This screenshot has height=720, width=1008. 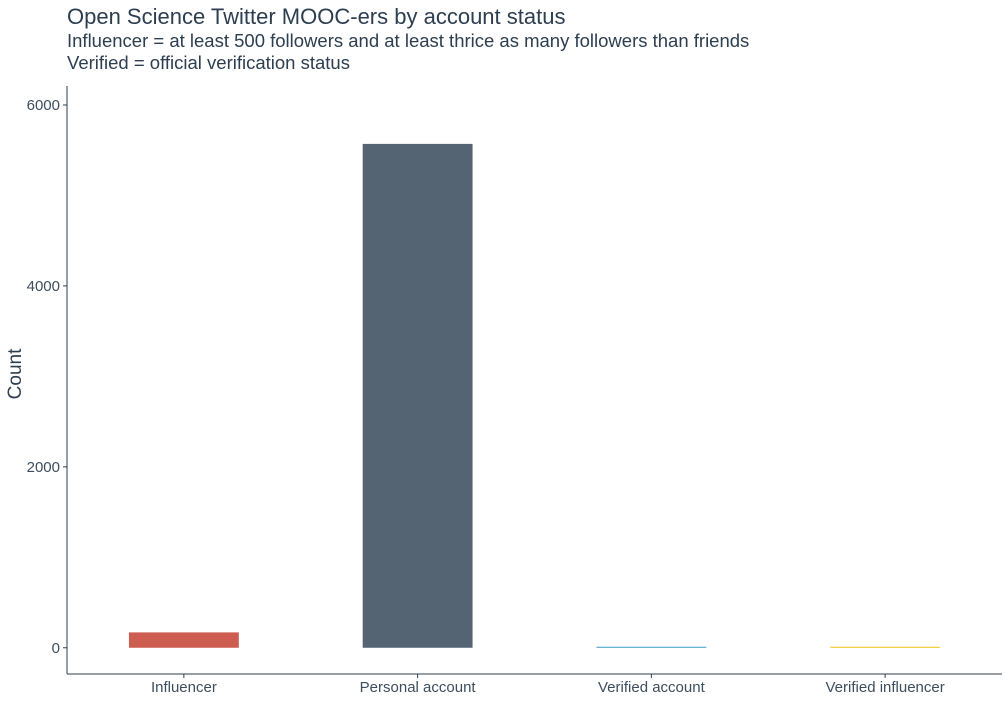 What do you see at coordinates (418, 687) in the screenshot?
I see `x-tick-label: Personal account` at bounding box center [418, 687].